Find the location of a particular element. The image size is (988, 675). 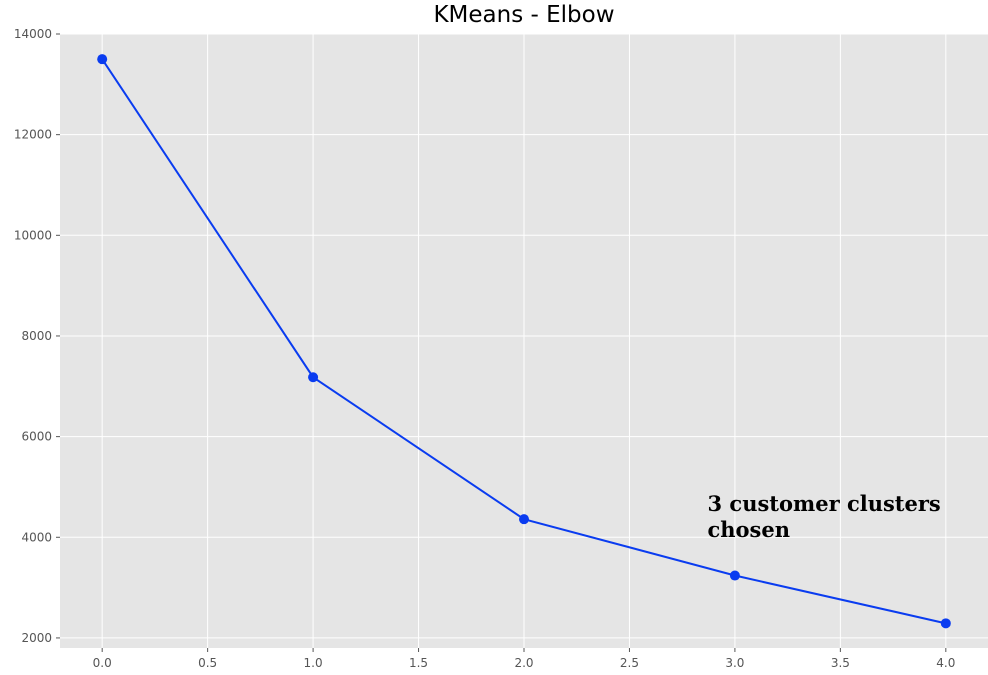

annotation-line-2: chosen is located at coordinates (748, 529).